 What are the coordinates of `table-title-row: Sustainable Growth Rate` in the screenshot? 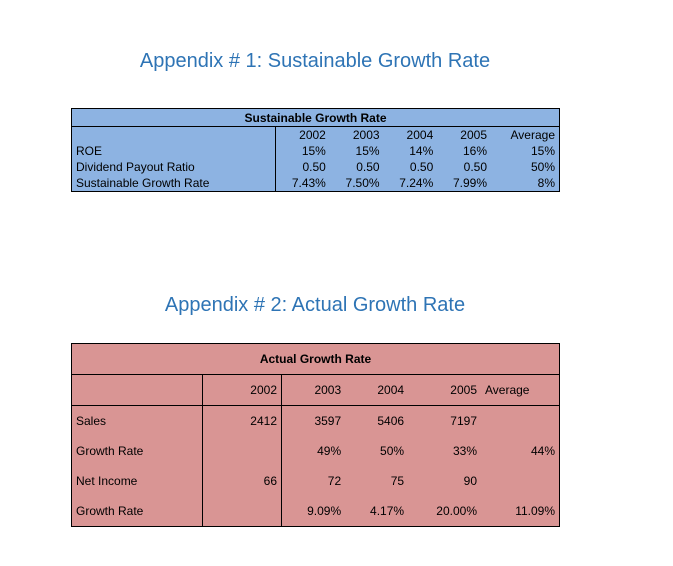 It's located at (315, 117).